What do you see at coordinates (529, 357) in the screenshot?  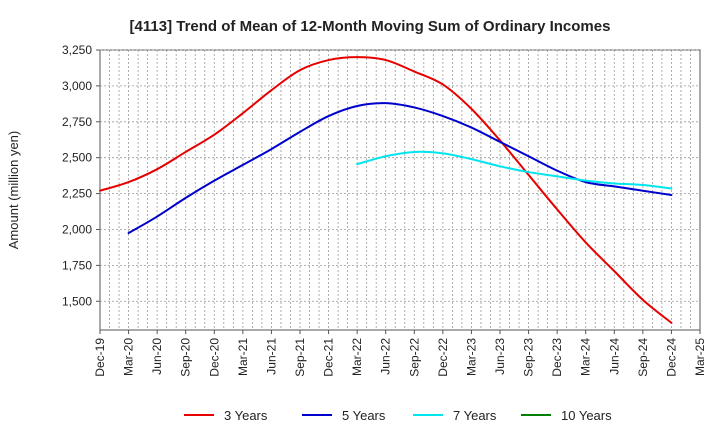 I see `x-tick-label: Sep-23` at bounding box center [529, 357].